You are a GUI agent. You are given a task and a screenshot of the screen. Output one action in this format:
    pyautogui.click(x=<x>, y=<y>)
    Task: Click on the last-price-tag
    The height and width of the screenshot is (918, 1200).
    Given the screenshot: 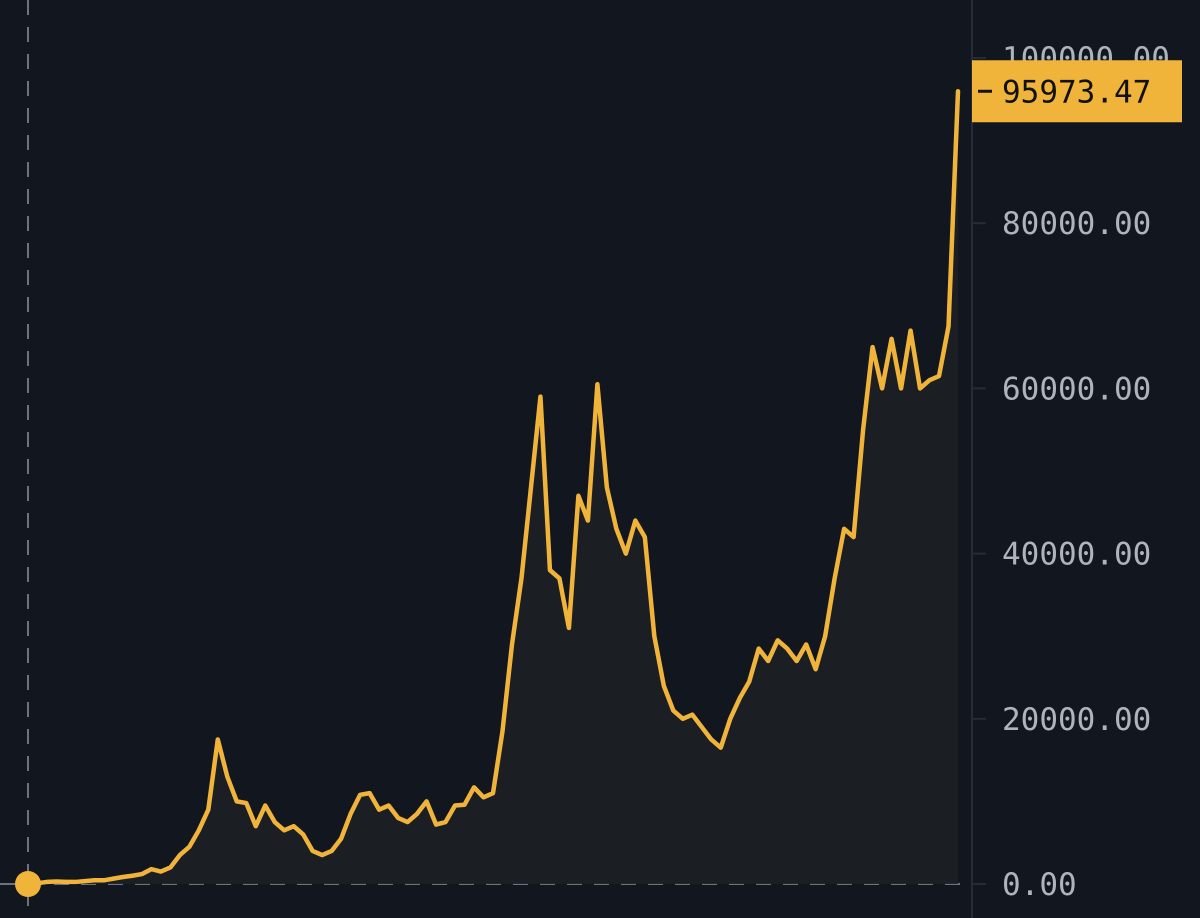 What is the action you would take?
    pyautogui.click(x=1077, y=91)
    